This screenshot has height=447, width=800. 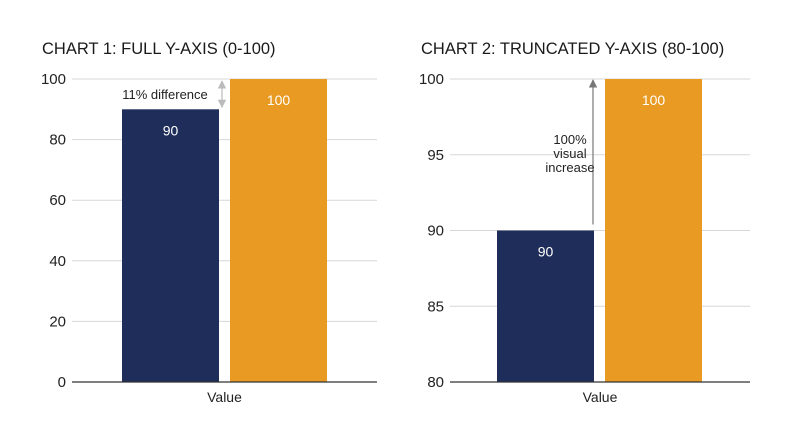 What do you see at coordinates (570, 139) in the screenshot?
I see `annotation-text-line: 100%` at bounding box center [570, 139].